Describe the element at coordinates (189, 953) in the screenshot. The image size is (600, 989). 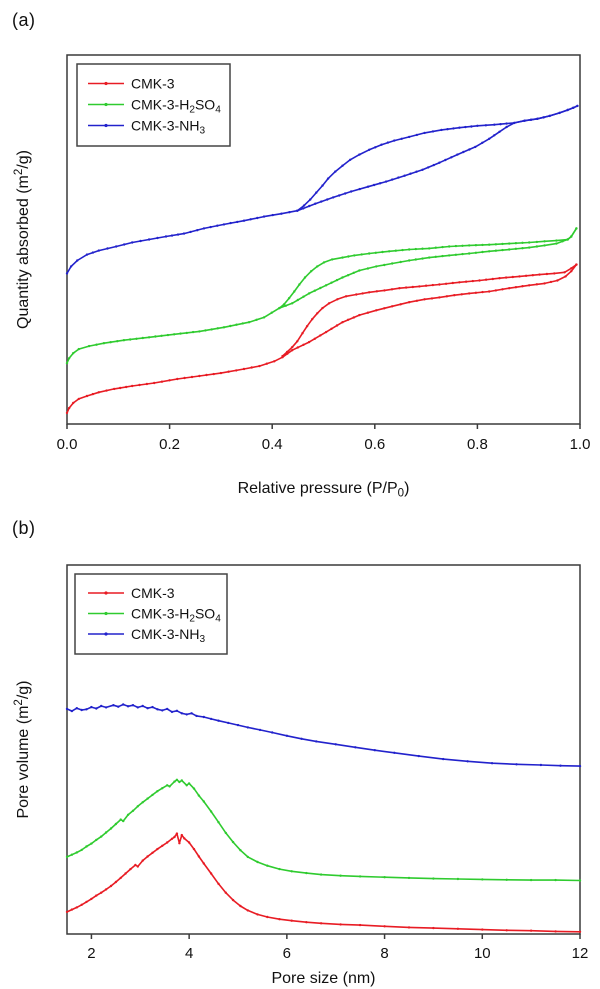
I see `x-tick-label: 4` at that location.